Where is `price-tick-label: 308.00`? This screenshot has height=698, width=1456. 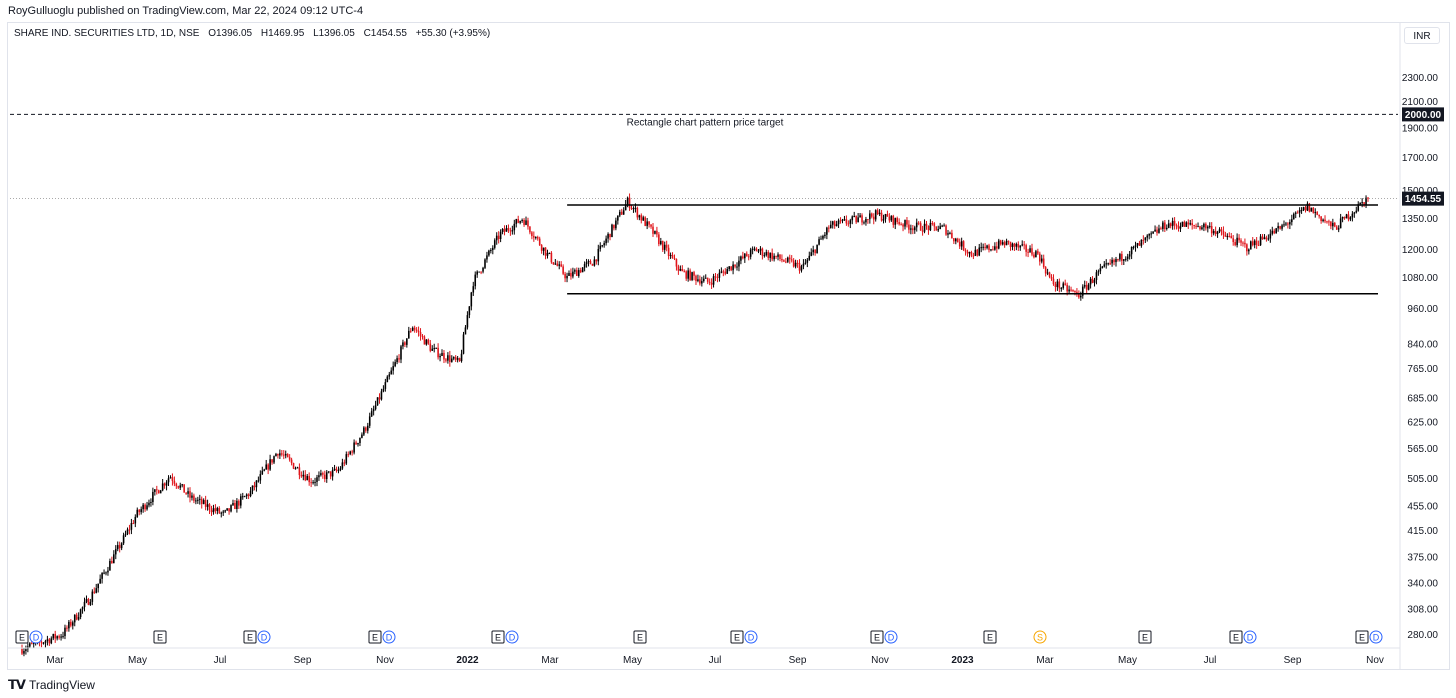
price-tick-label: 308.00 is located at coordinates (1422, 610).